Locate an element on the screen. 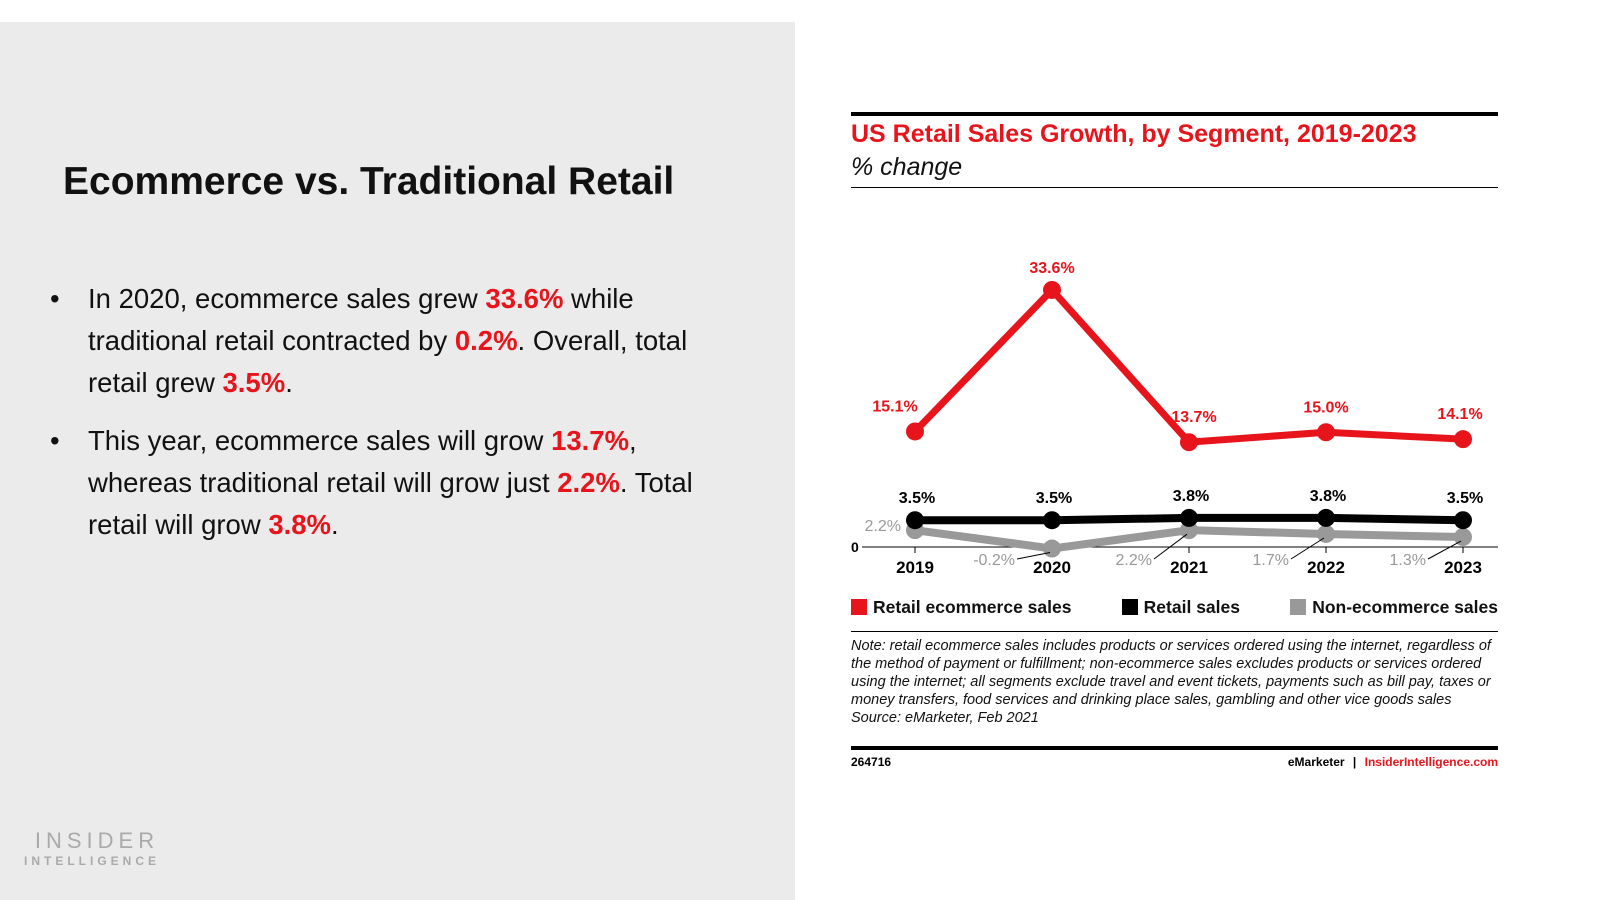 The width and height of the screenshot is (1600, 900). highlight-value: 33.6% is located at coordinates (524, 298).